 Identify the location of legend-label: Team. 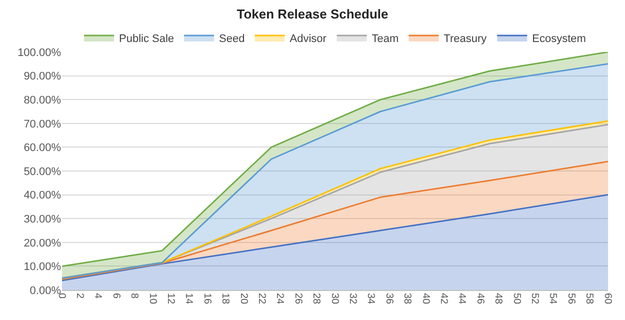
(385, 38).